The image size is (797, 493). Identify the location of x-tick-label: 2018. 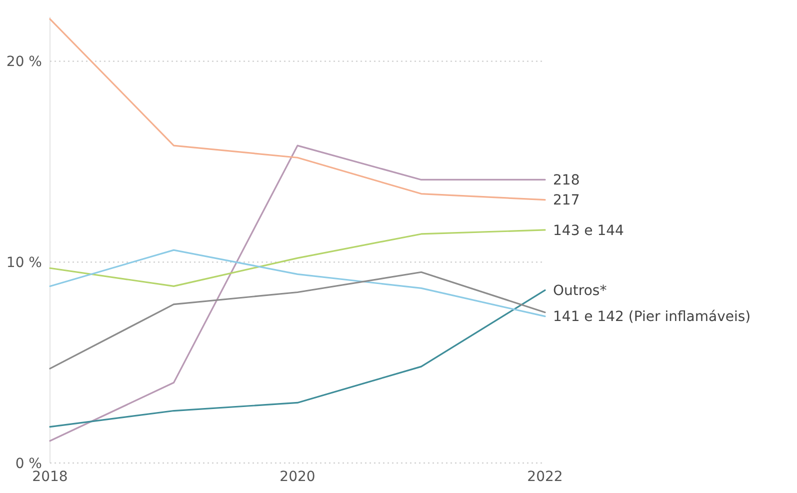
(50, 477).